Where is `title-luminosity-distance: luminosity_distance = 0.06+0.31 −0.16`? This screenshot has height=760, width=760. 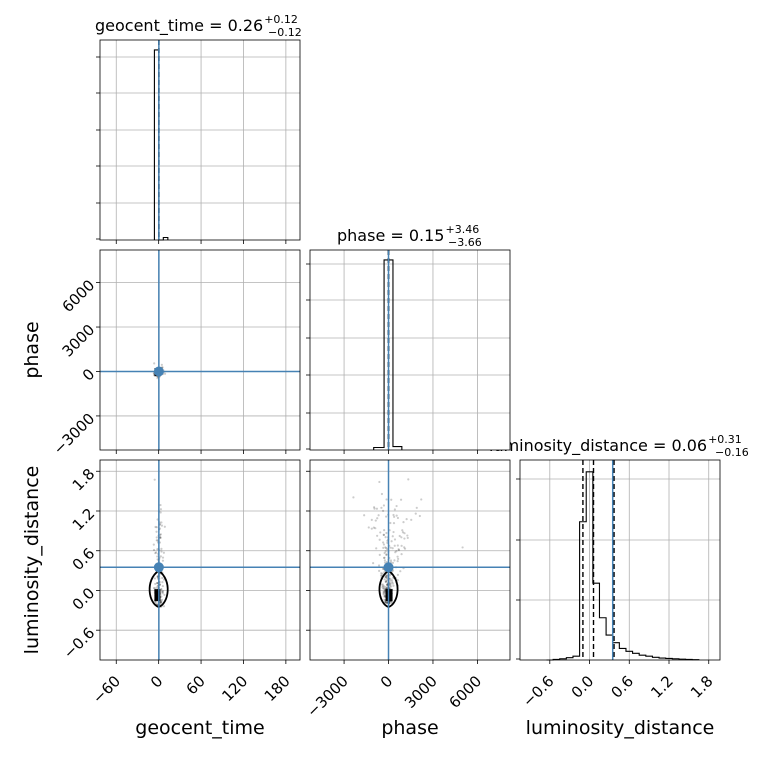
title-luminosity-distance: luminosity_distance = 0.06+0.31 −0.16 is located at coordinates (619, 446).